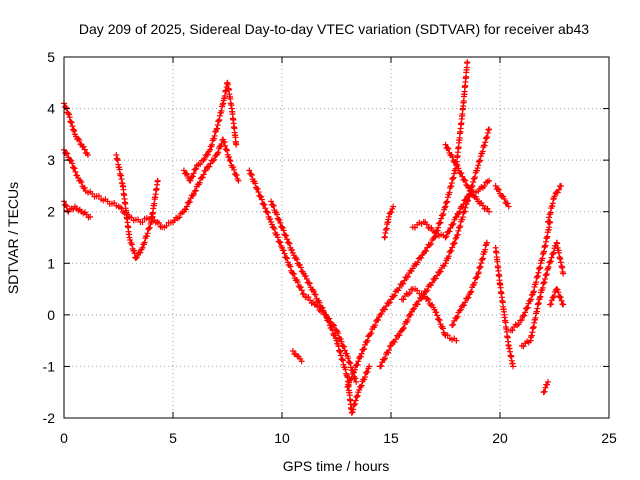  I want to click on y-axis-label: SDTVAR / TECUs, so click(13, 238).